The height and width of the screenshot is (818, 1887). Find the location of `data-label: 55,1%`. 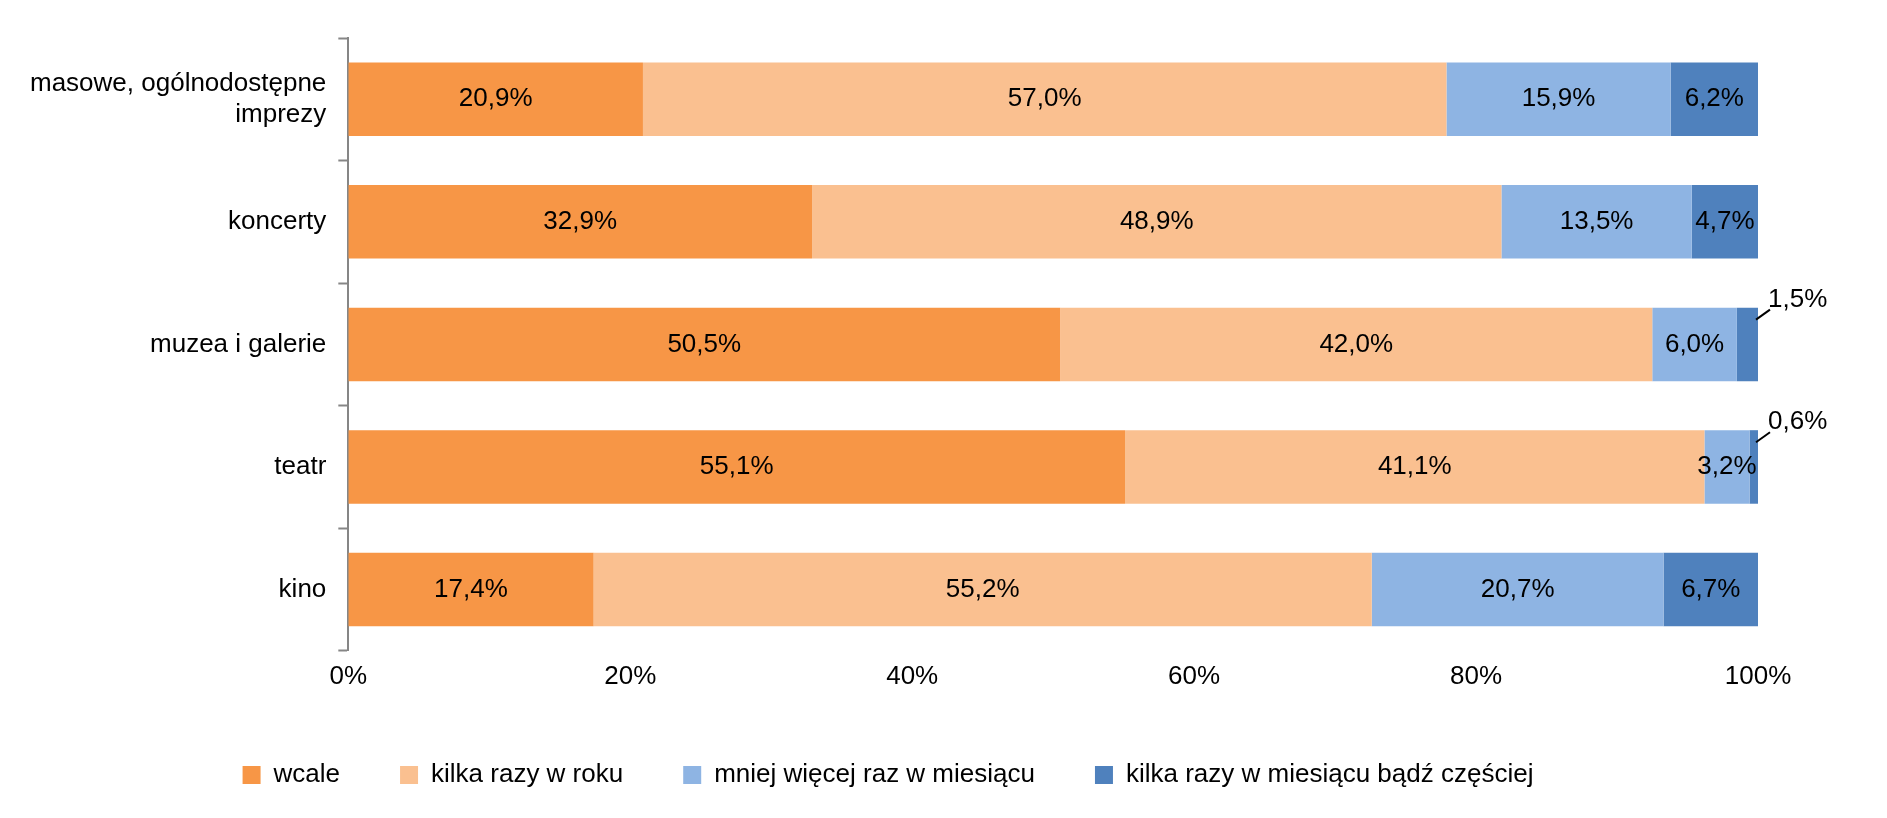

data-label: 55,1% is located at coordinates (736, 465).